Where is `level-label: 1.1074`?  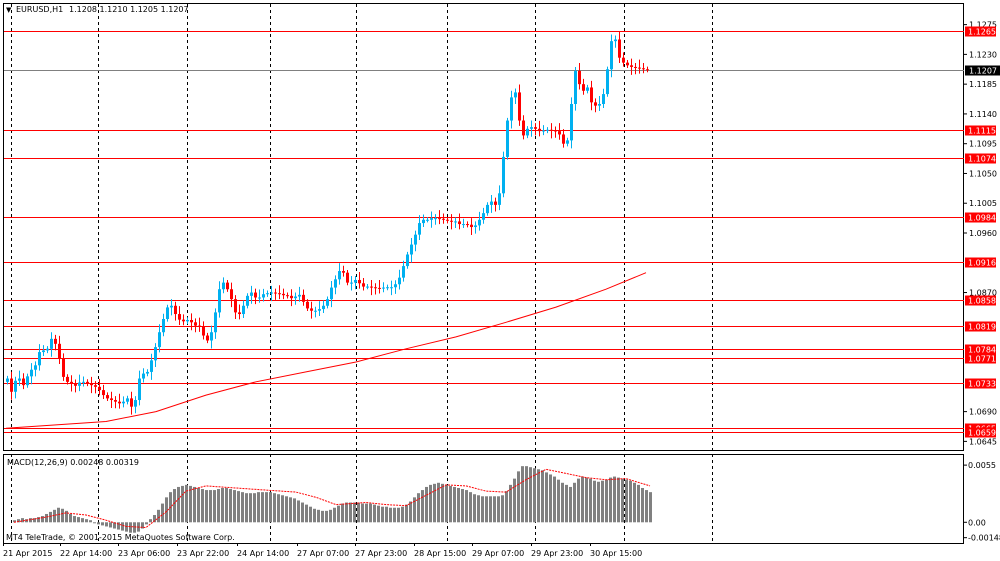 level-label: 1.1074 is located at coordinates (982, 159).